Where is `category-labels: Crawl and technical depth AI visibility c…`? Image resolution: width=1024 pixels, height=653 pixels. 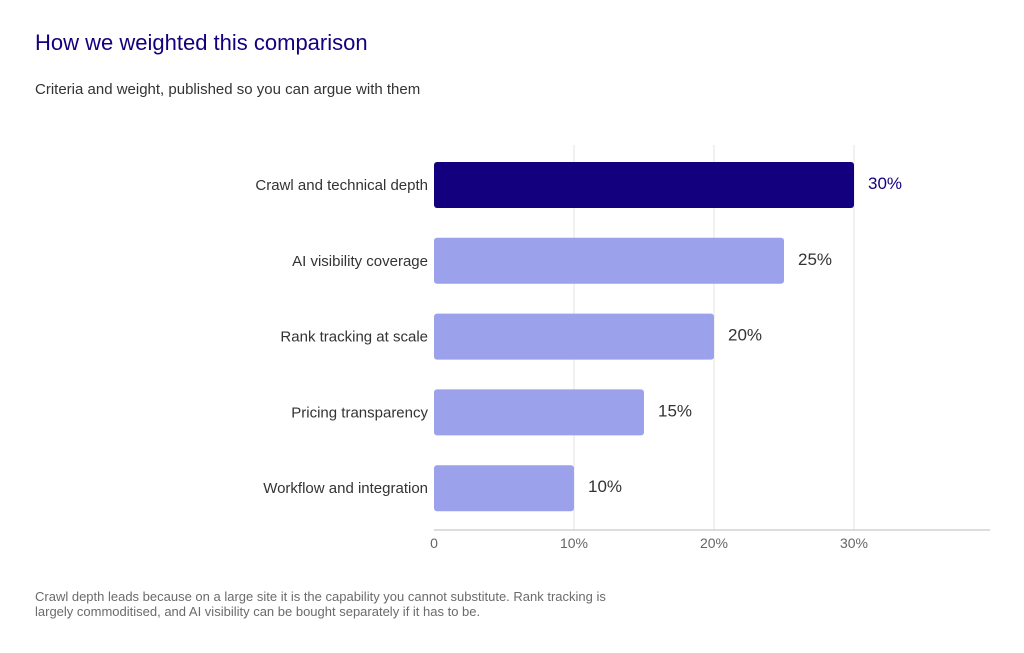 category-labels: Crawl and technical depth AI visibility c… is located at coordinates (341, 337).